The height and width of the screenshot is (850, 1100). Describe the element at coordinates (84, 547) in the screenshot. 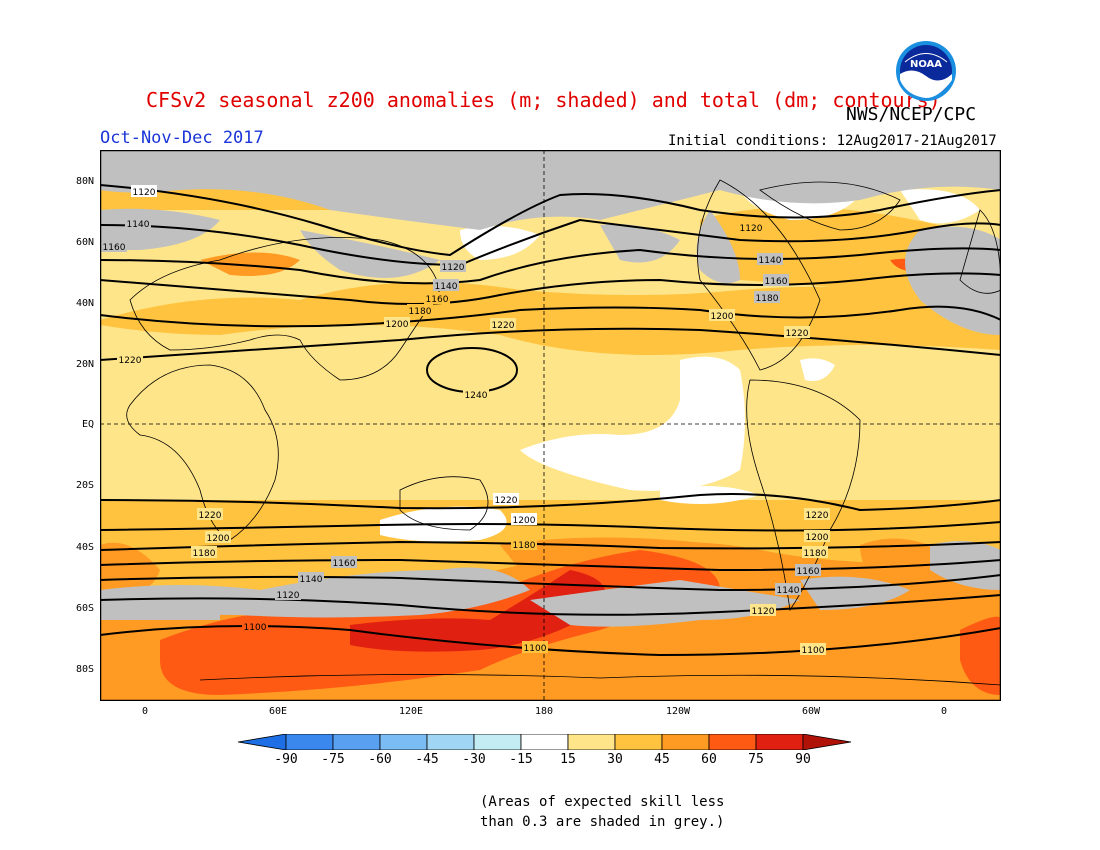

I see `lat-label: 40S` at that location.